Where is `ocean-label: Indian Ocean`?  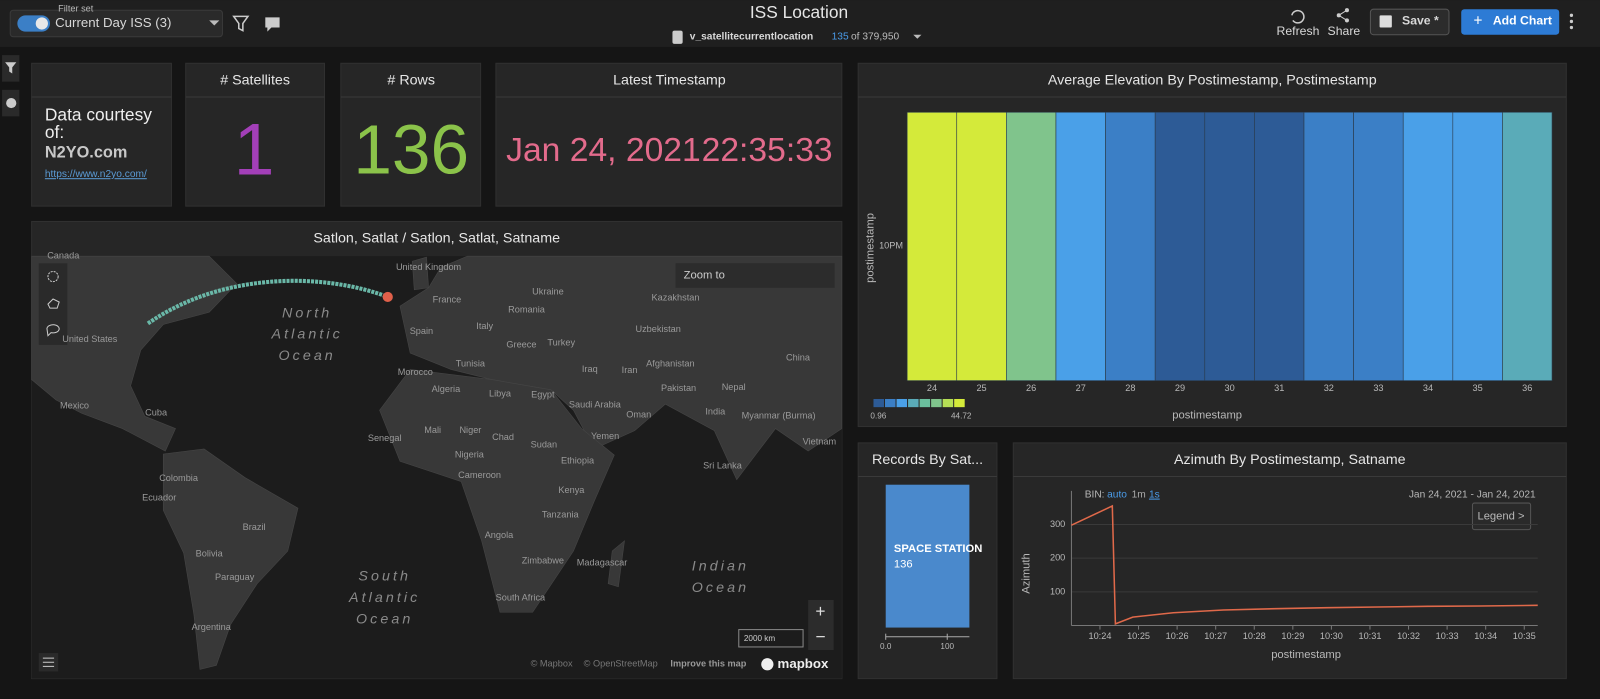 ocean-label: Indian Ocean is located at coordinates (720, 576).